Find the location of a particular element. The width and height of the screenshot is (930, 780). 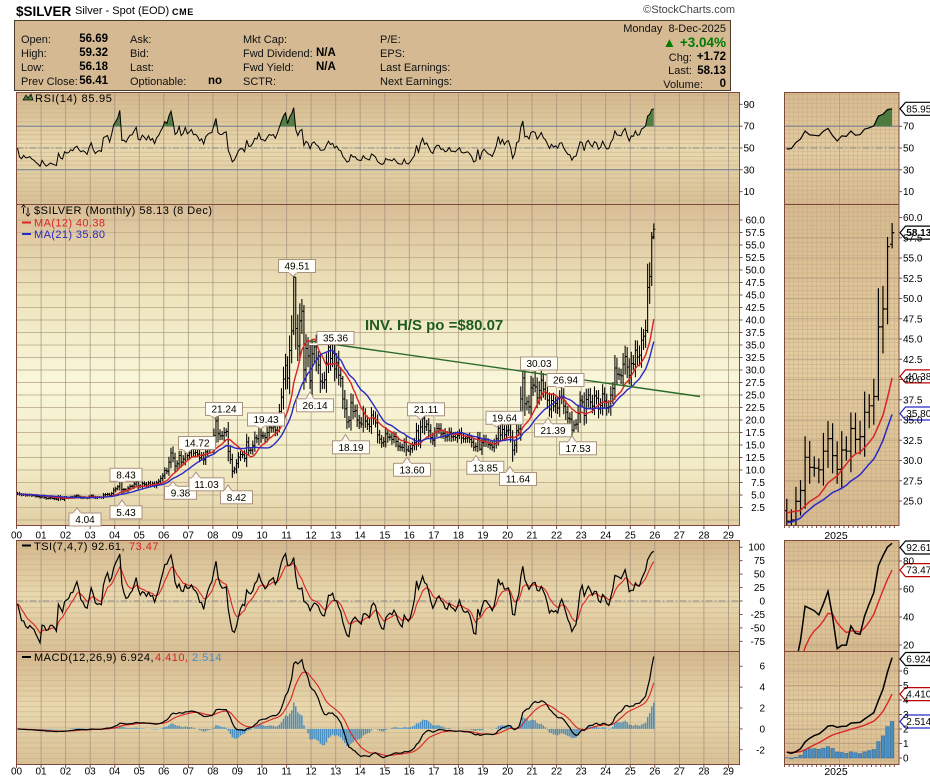

svg-text: 23 is located at coordinates (582, 536).